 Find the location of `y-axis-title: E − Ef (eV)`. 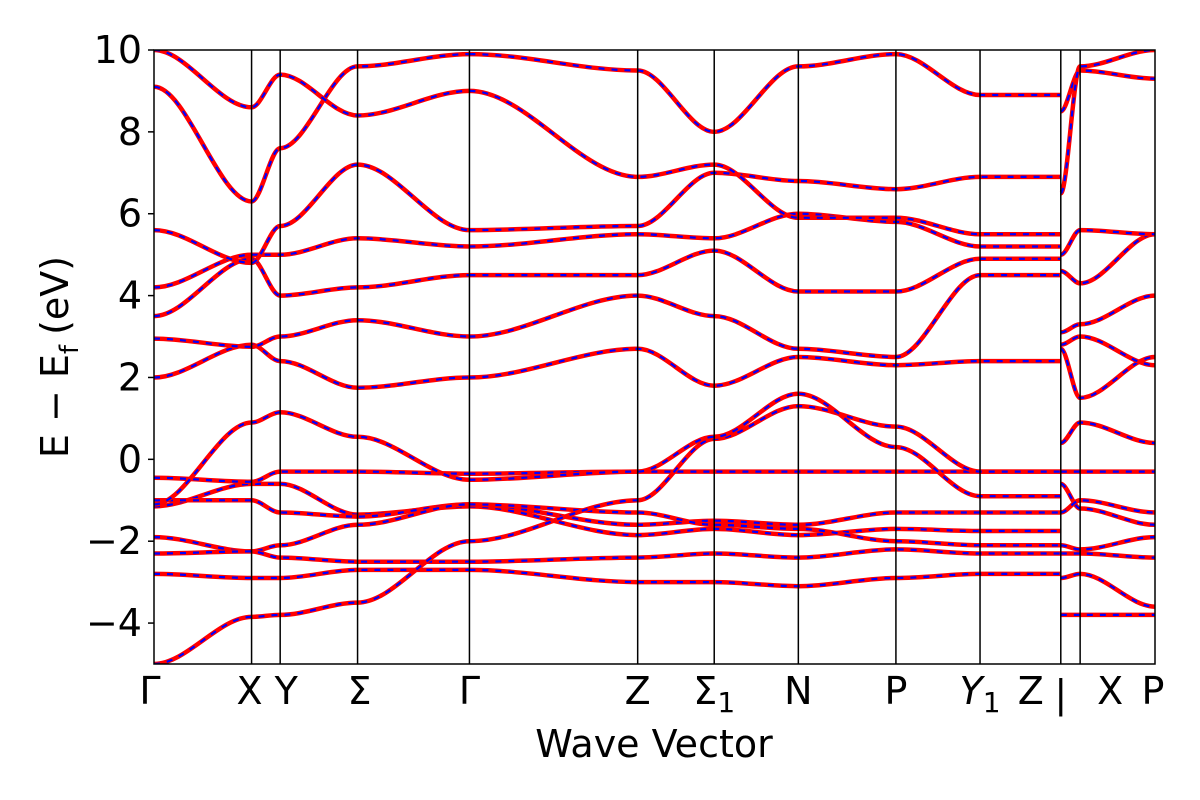

y-axis-title: E − Ef (eV) is located at coordinates (59, 357).